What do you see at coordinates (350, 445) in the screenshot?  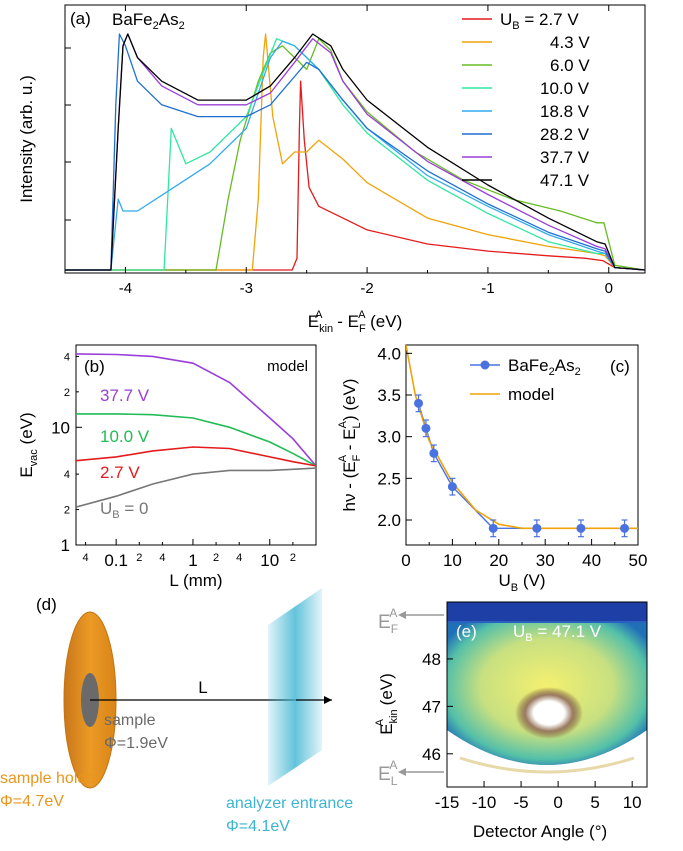 I see `panel-c-y-label: hν - (EFA - ELA) (eV)` at bounding box center [350, 445].